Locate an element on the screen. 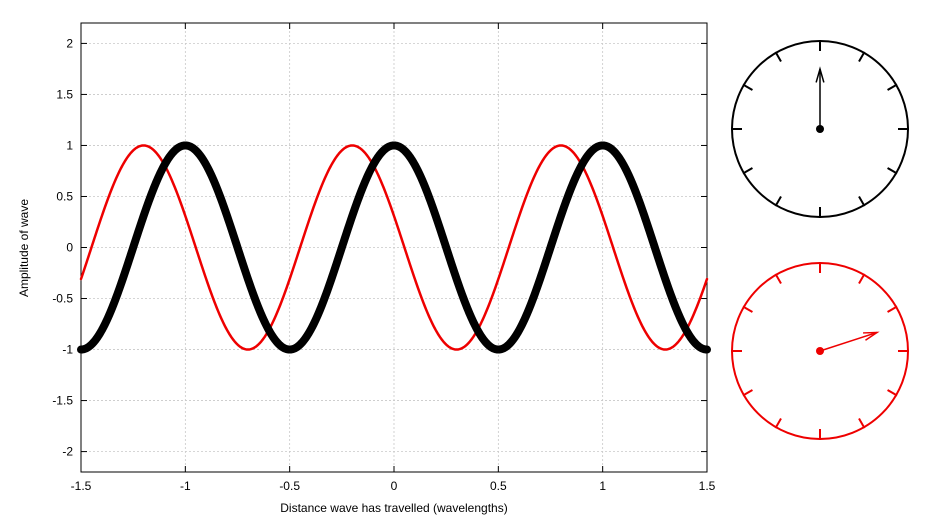  y-tick-label: -1 is located at coordinates (67, 350).